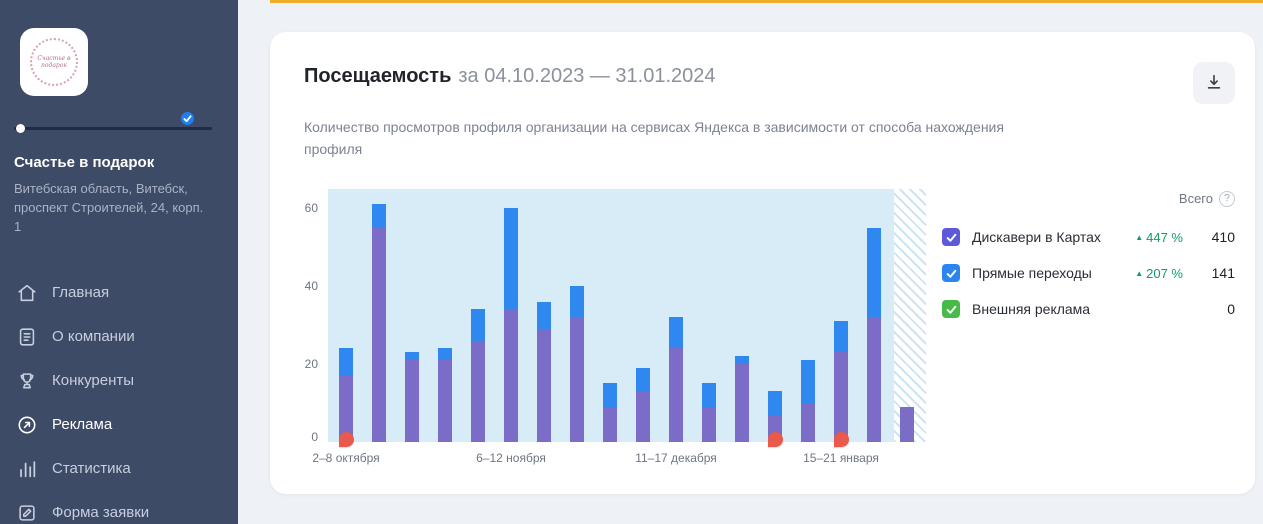  I want to click on legend-row-discovery: Дискавери в Картах ▲ 447 % 410, so click(1088, 237).